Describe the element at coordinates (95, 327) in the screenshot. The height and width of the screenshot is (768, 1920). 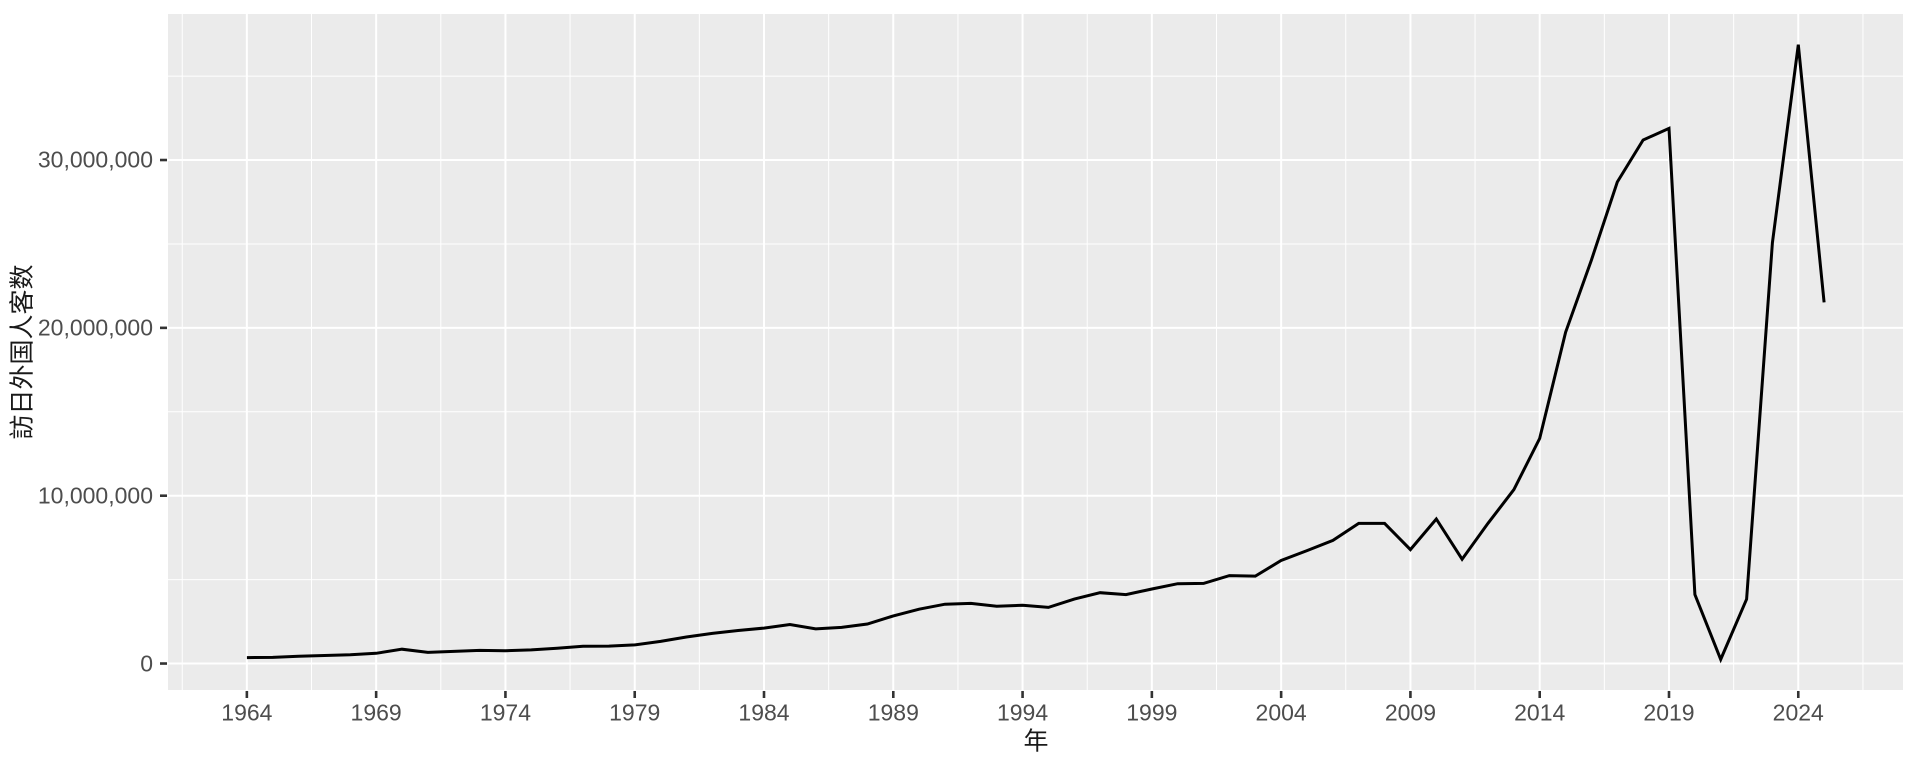
I see `y-tick-label: 20,000,000` at that location.